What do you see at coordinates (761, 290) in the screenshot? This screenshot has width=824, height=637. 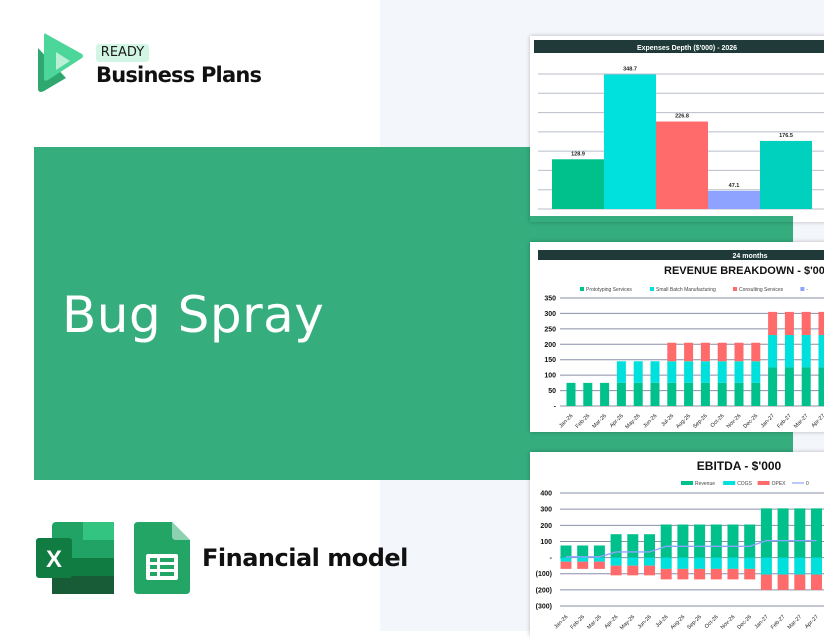 I see `legend-label: Consulting Services` at bounding box center [761, 290].